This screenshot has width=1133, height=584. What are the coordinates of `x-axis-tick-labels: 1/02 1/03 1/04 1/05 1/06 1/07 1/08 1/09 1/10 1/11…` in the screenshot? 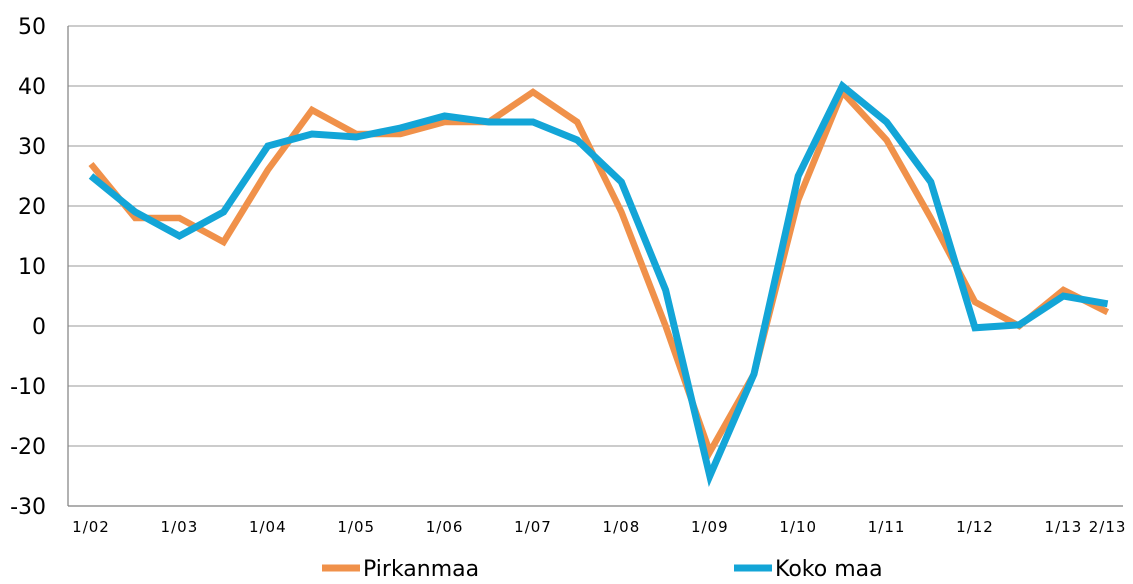 It's located at (599, 527).